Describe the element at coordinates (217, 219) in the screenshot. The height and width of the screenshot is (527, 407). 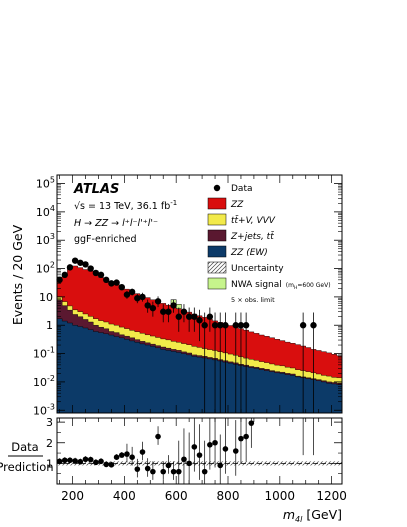
I see `legend-ttv-swatch` at that location.